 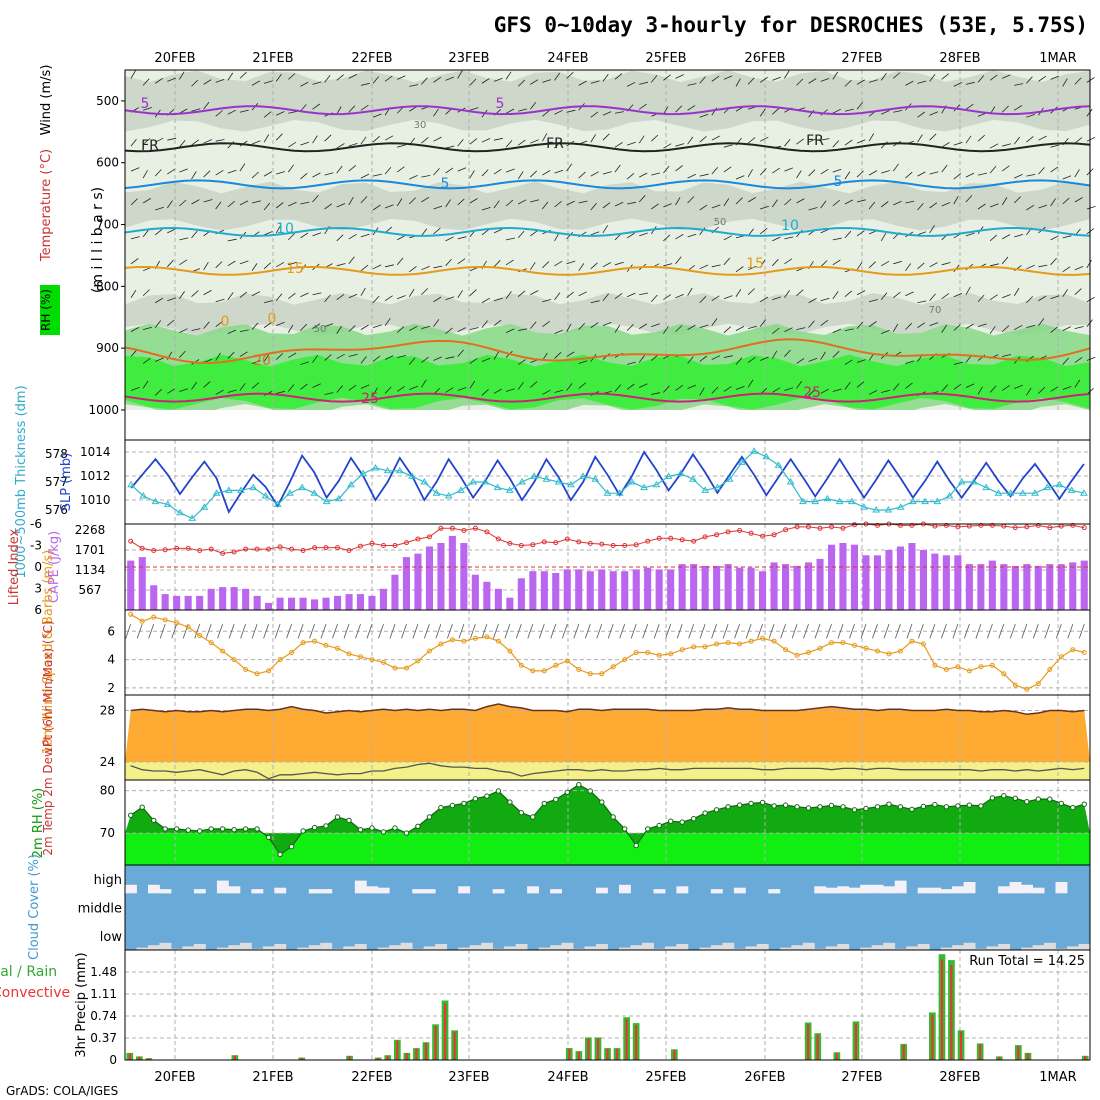 I want to click on temp-axis-label: 2m Temp 2m DewPt (6hr Min/Max) (°C), so click(x=48, y=737).